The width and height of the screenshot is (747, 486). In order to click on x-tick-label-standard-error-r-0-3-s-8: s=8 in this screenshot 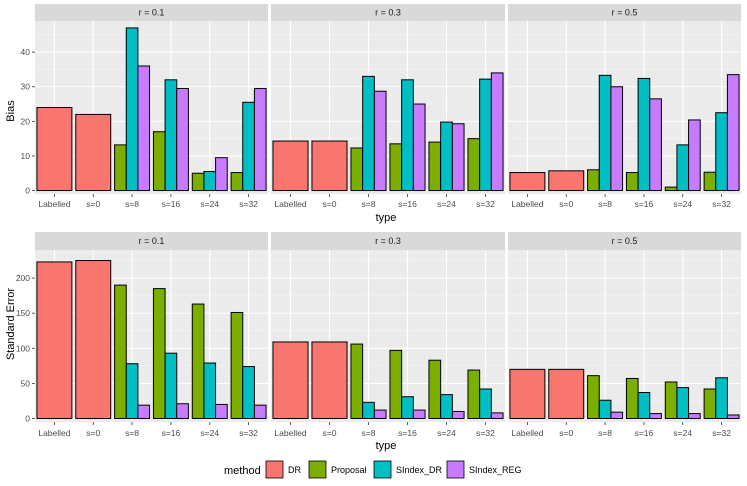, I will do `click(369, 433)`.